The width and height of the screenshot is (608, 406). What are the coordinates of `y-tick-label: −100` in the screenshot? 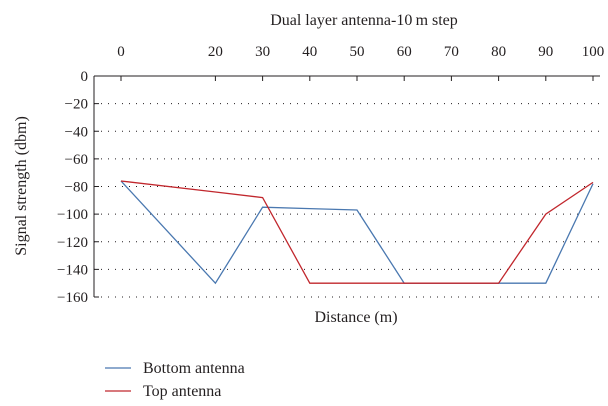 It's located at (72, 215).